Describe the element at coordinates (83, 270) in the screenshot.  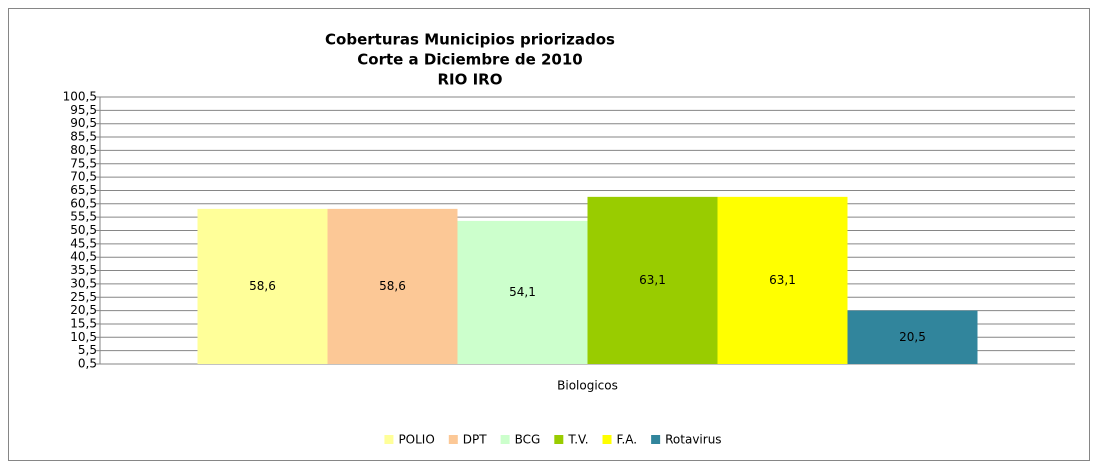
I see `y-tick-label: 35,5` at that location.